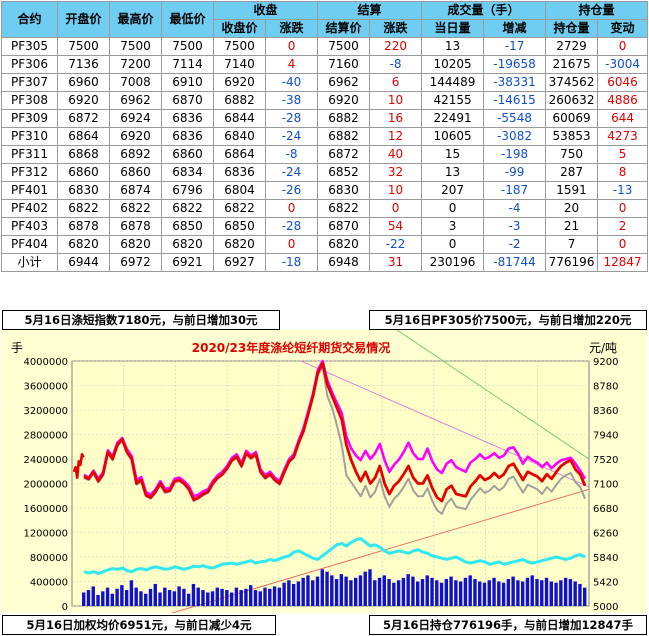 This screenshot has width=649, height=636. I want to click on table-cell: PF404, so click(29, 244).